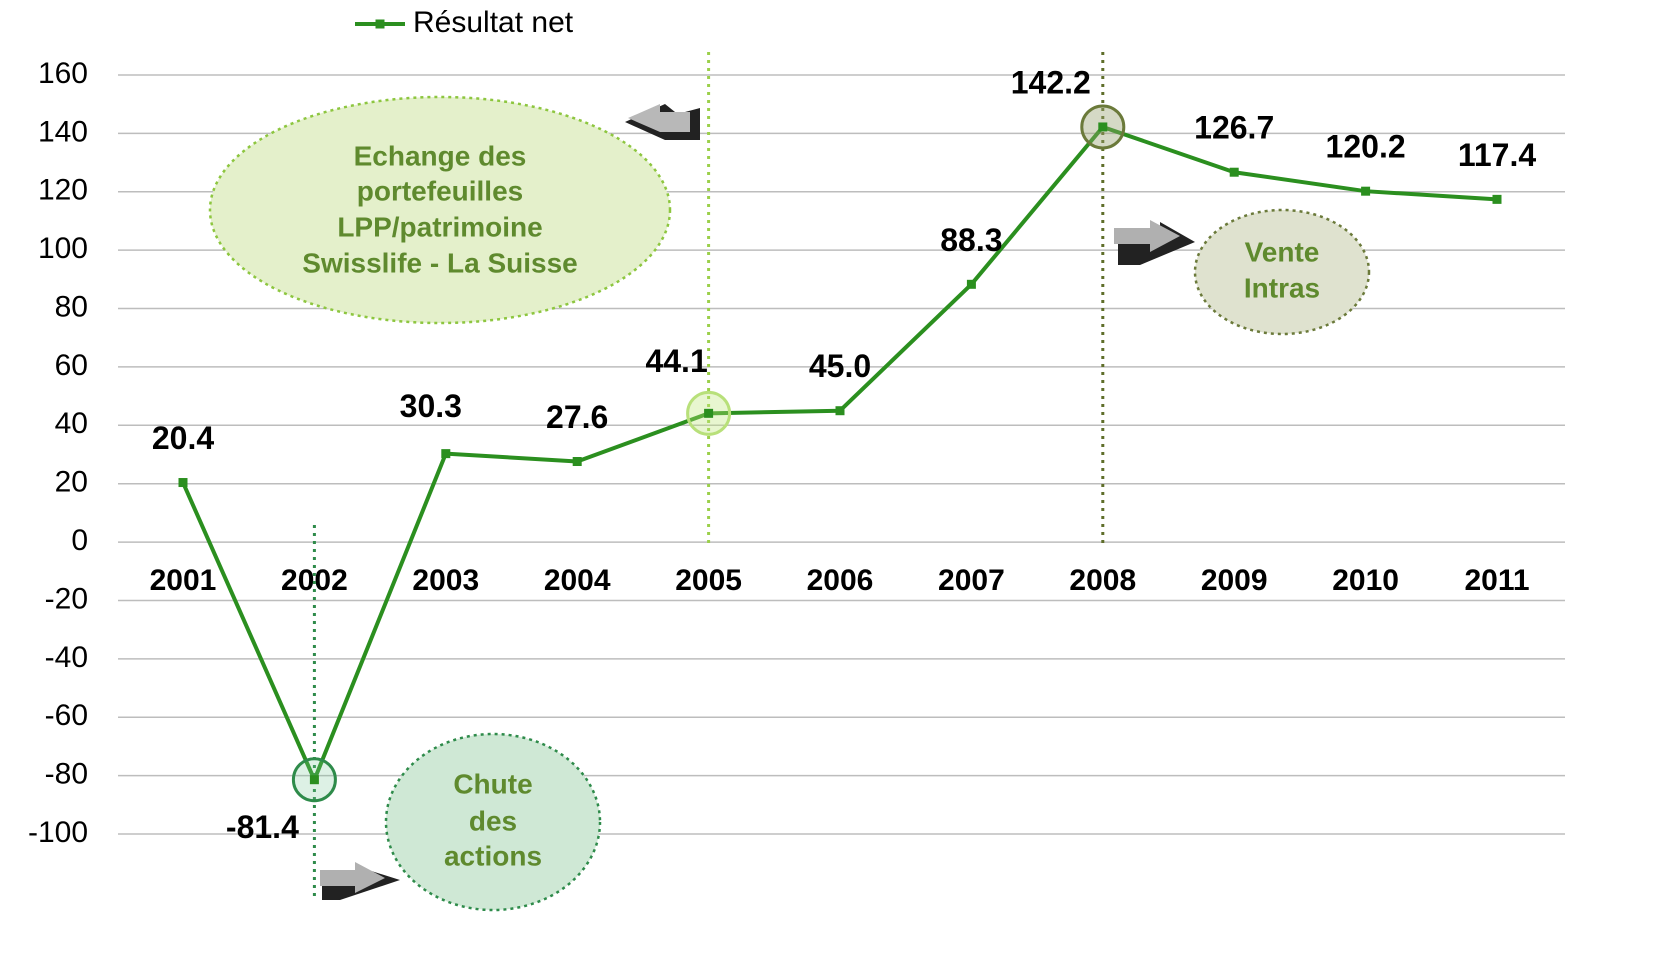 Image resolution: width=1672 pixels, height=962 pixels. I want to click on x-tick-label: 2001, so click(183, 580).